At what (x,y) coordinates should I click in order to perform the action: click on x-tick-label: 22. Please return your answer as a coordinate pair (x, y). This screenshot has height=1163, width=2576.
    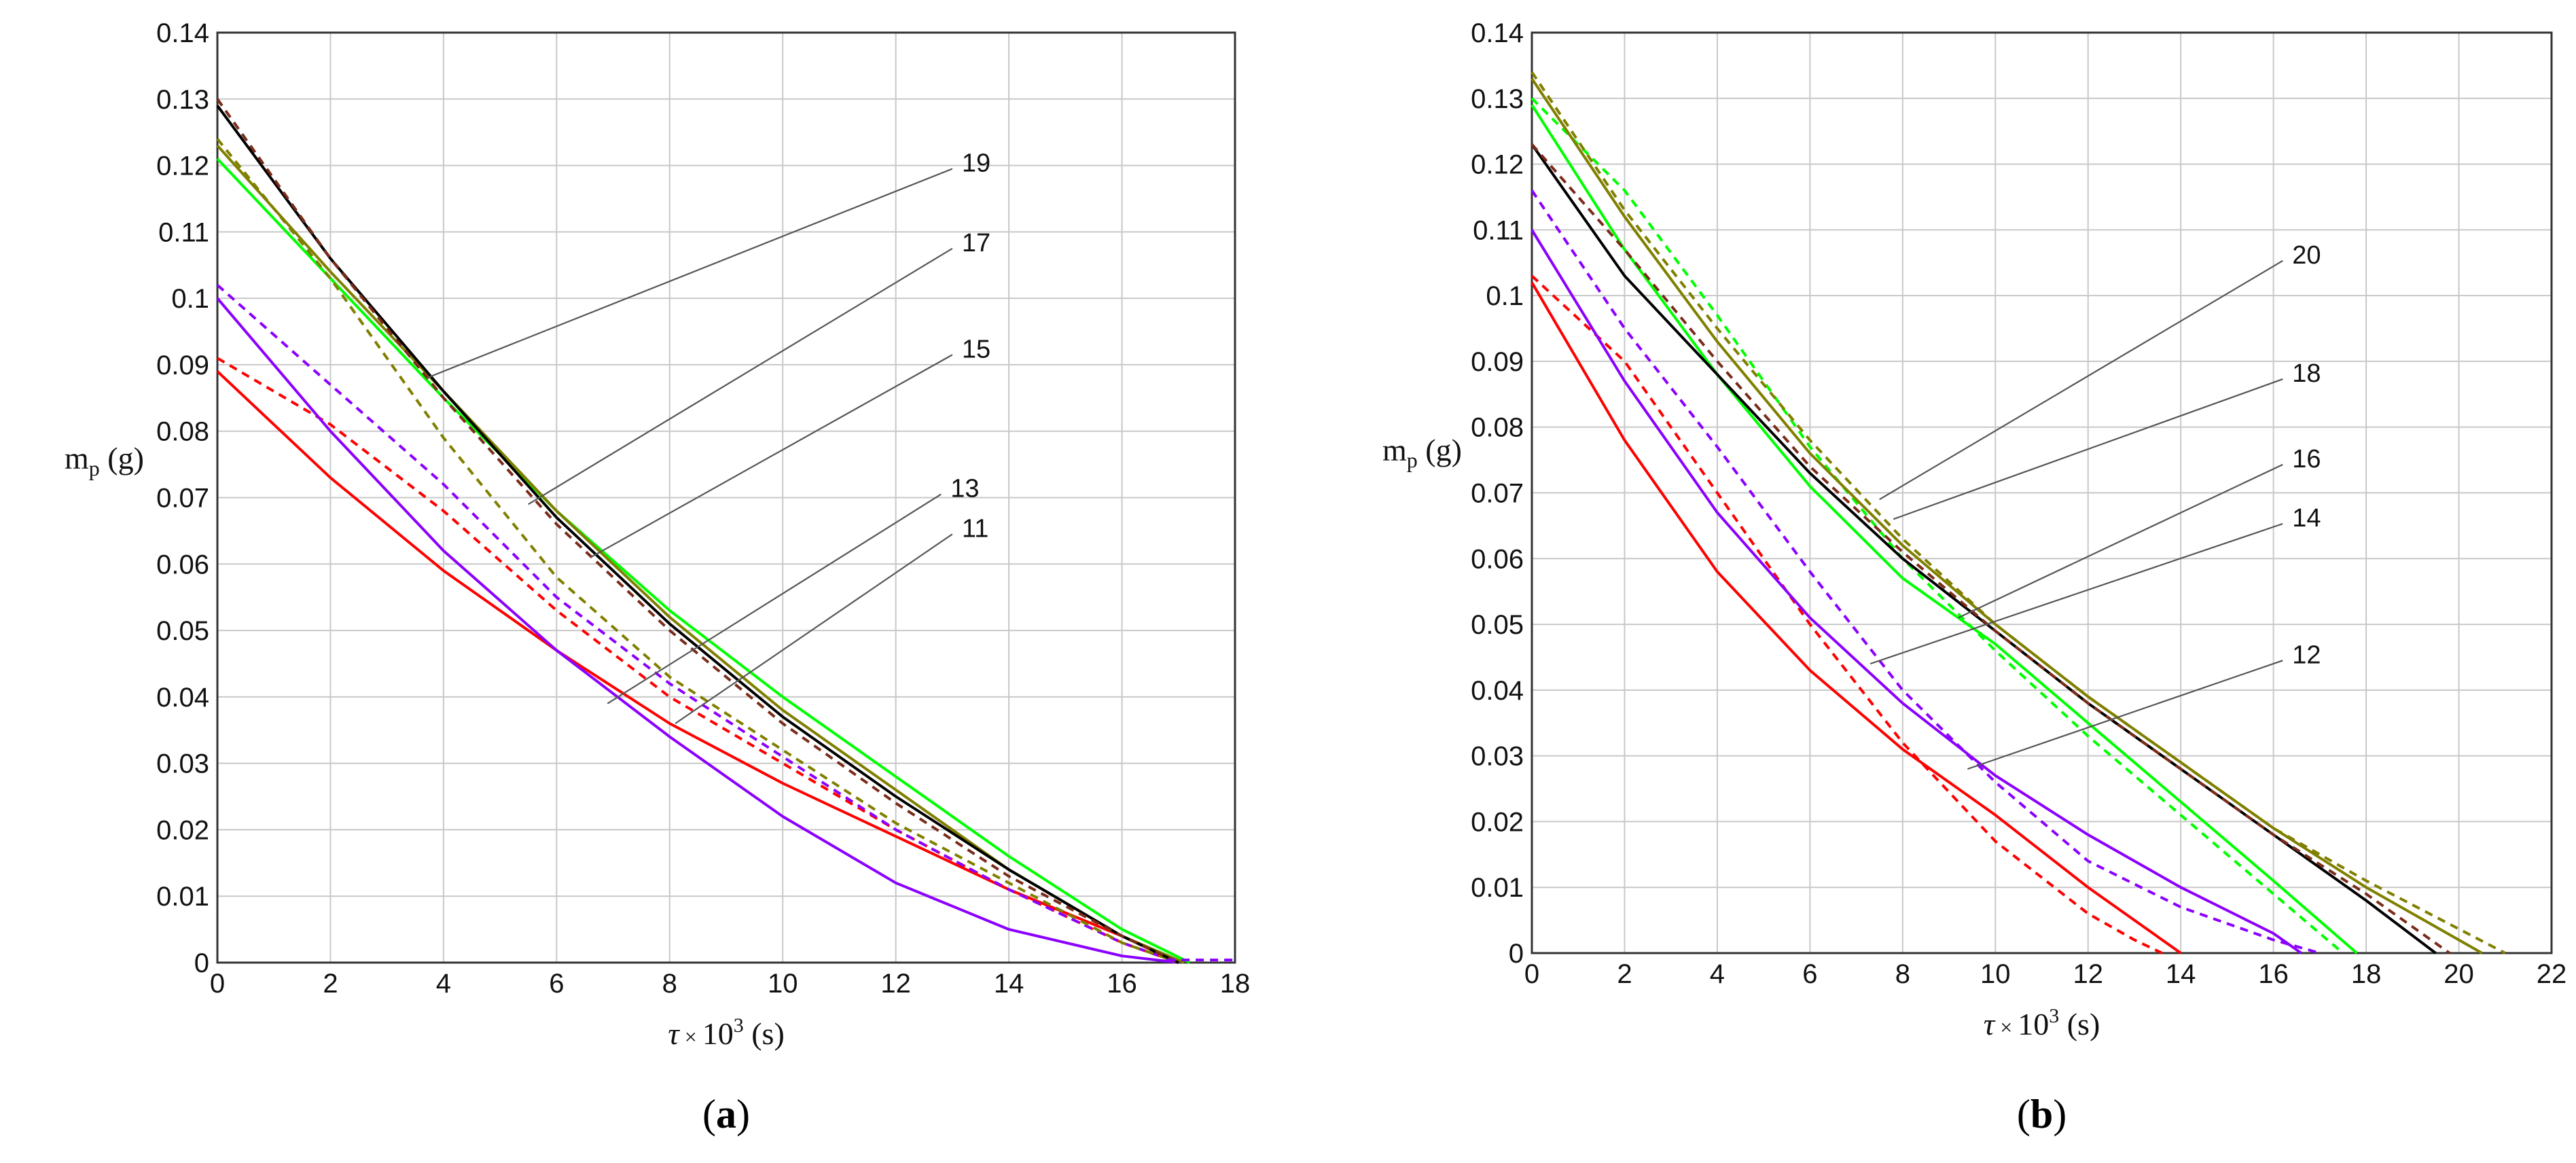
    Looking at the image, I should click on (2552, 974).